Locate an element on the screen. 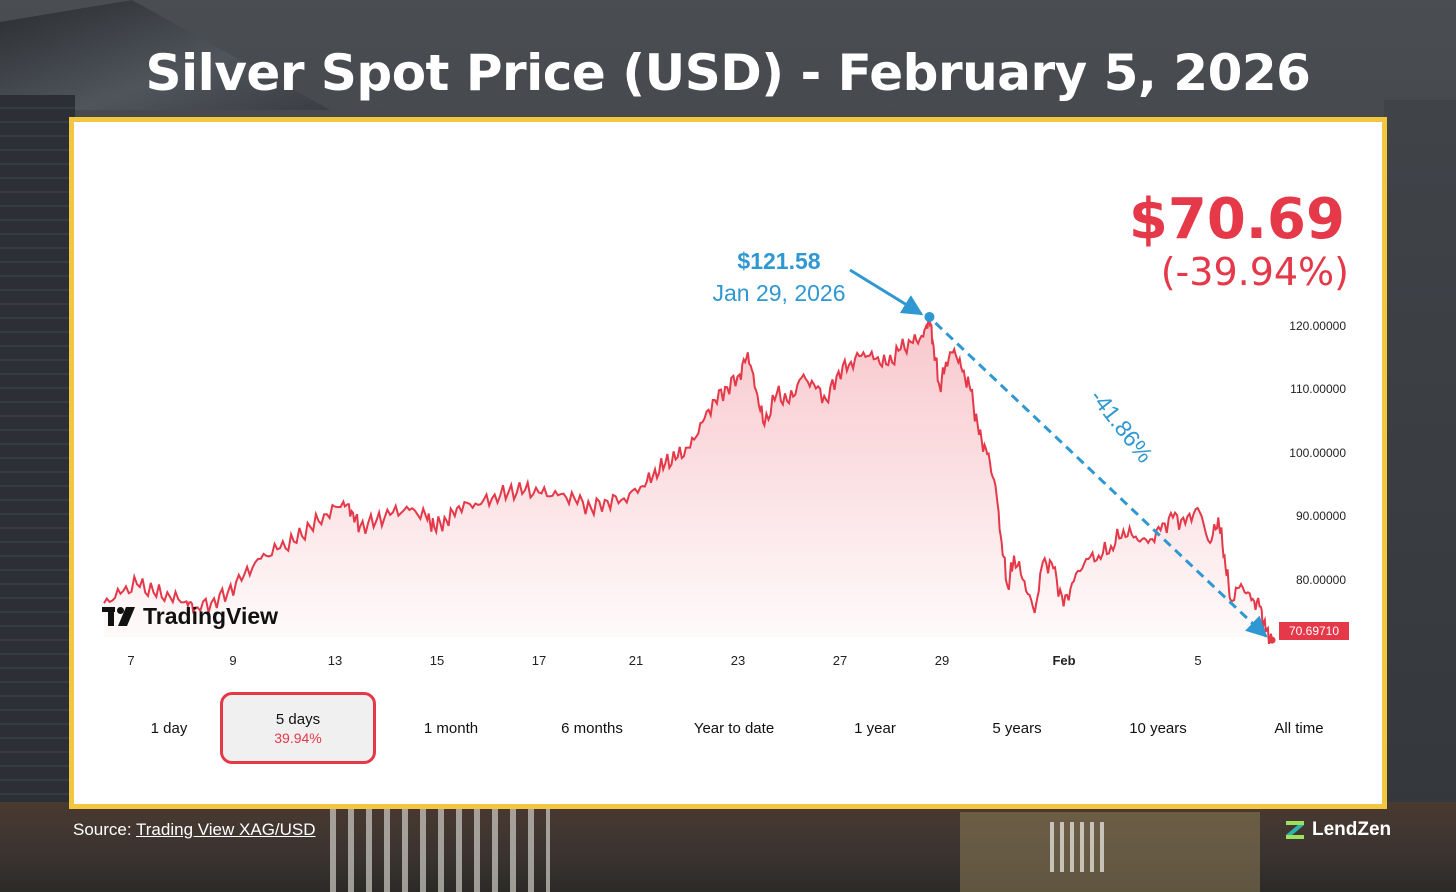 The width and height of the screenshot is (1456, 892). y-tick-label: 100.00000 is located at coordinates (1317, 453).